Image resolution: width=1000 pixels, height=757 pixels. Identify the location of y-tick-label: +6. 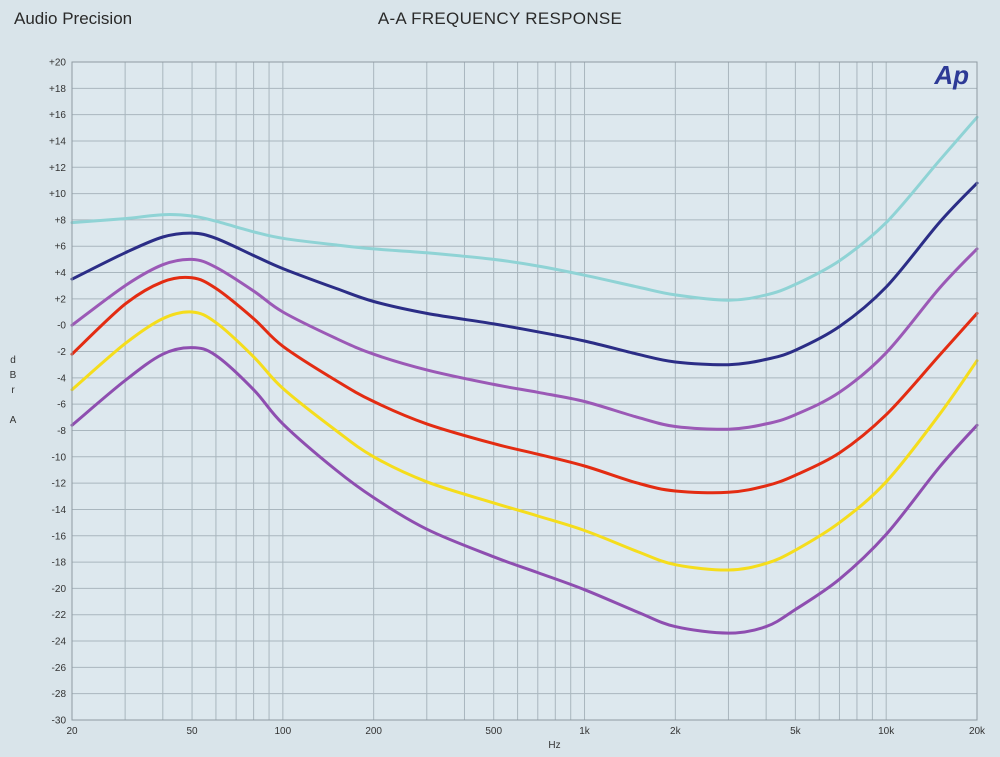
(61, 247).